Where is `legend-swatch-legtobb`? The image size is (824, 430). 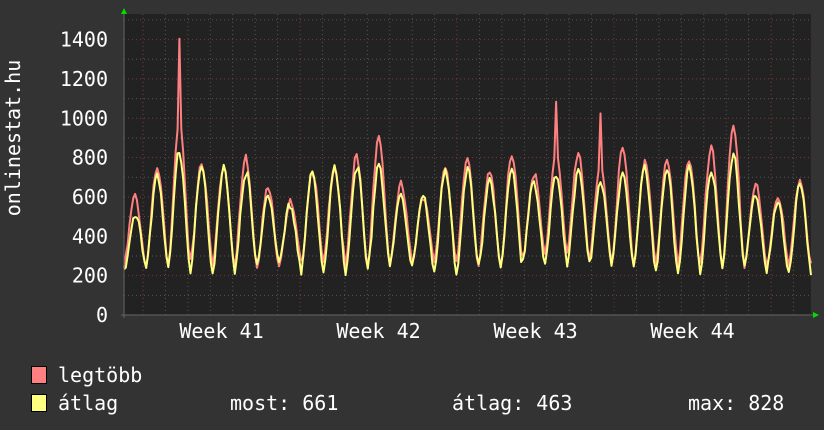 legend-swatch-legtobb is located at coordinates (39, 375).